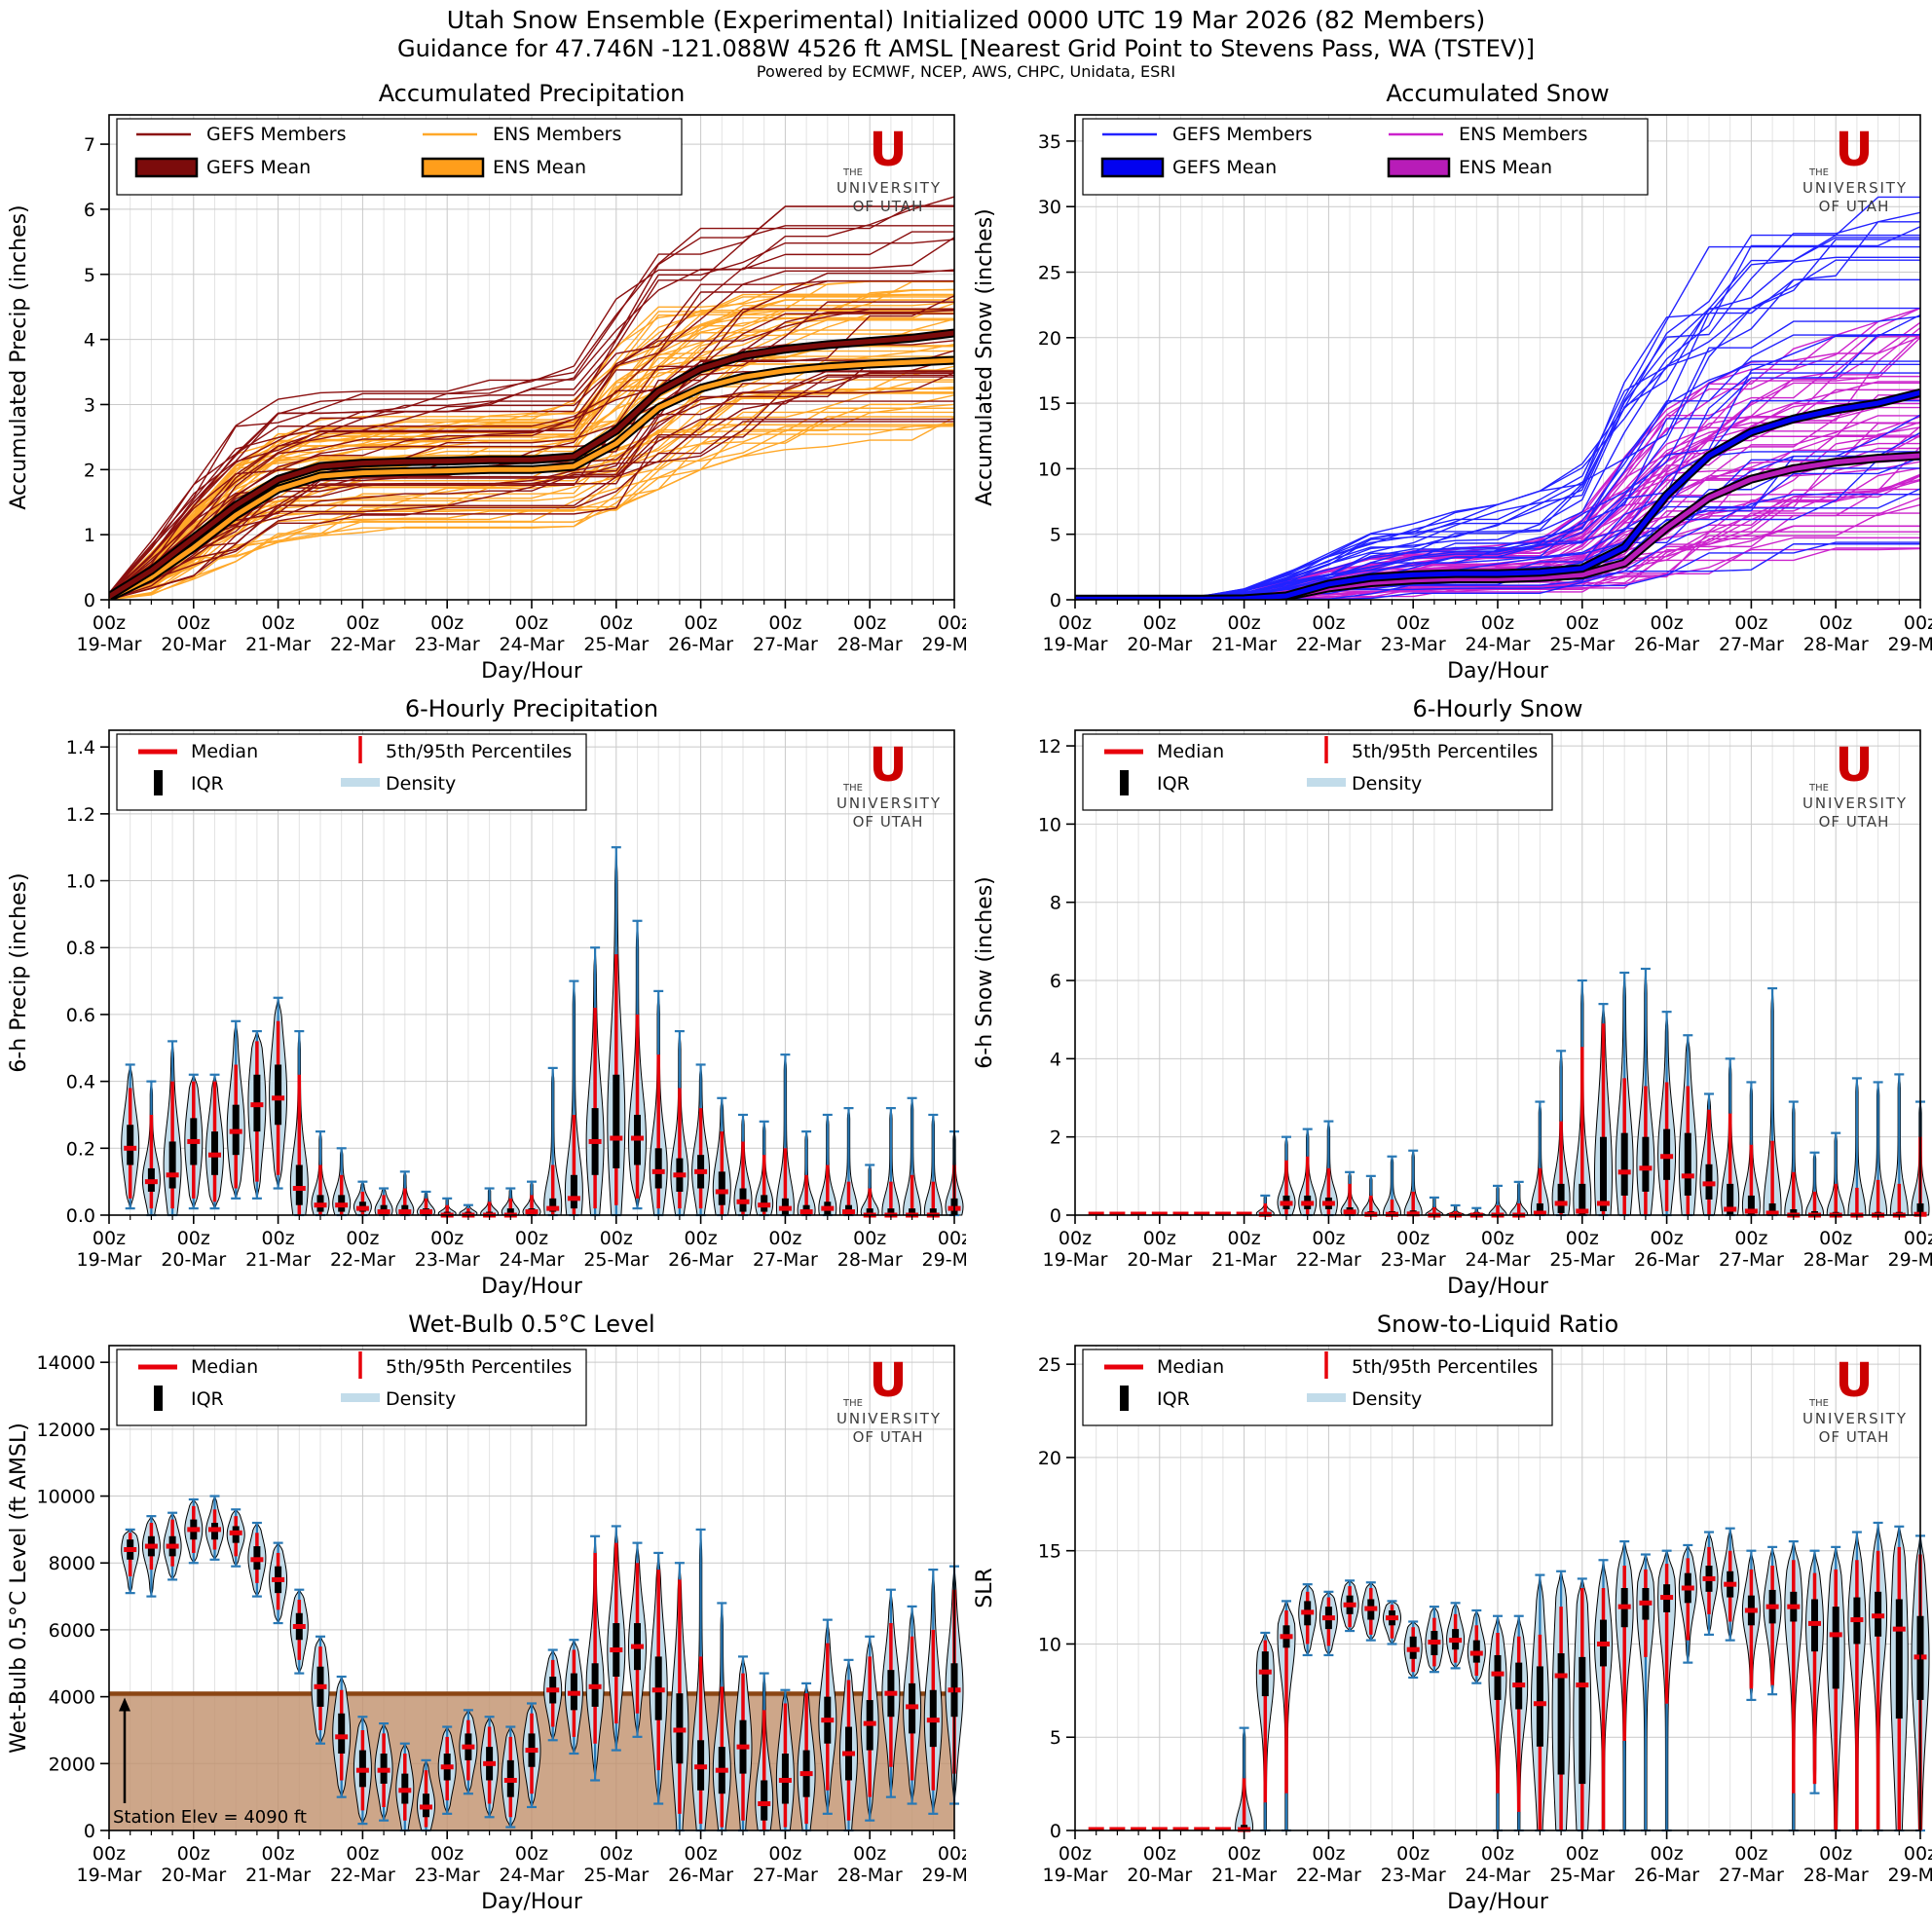  I want to click on y-tick-label: 4, so click(90, 340).